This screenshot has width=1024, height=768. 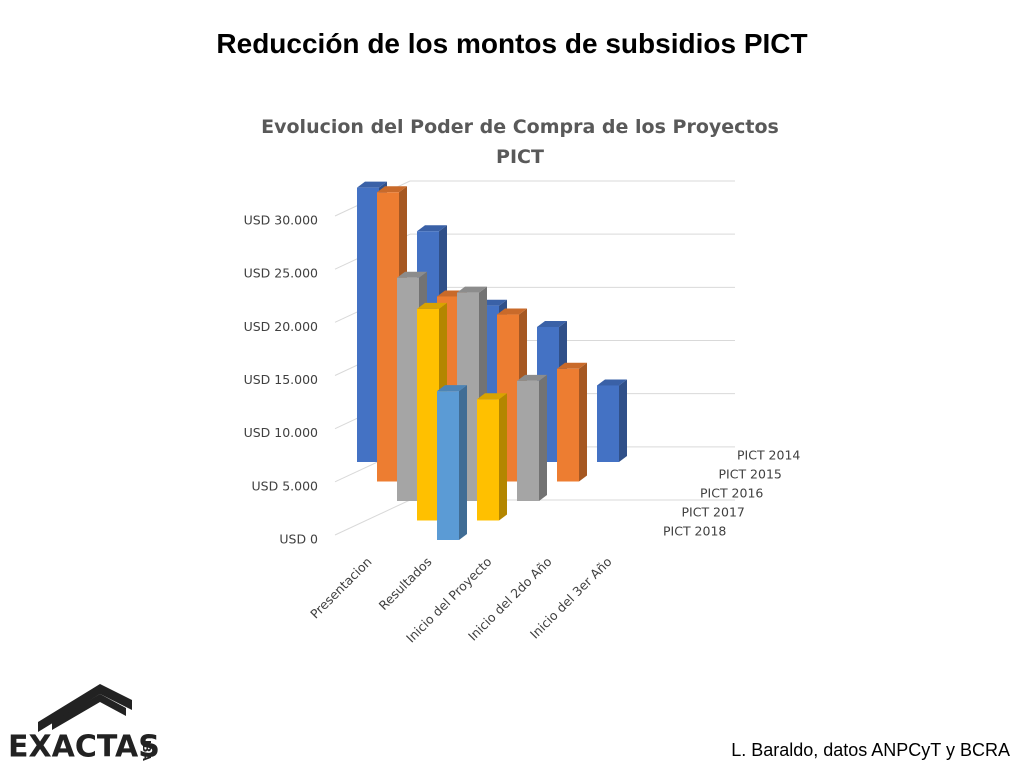 I want to click on legend-label: PICT 2014, so click(x=768, y=455).